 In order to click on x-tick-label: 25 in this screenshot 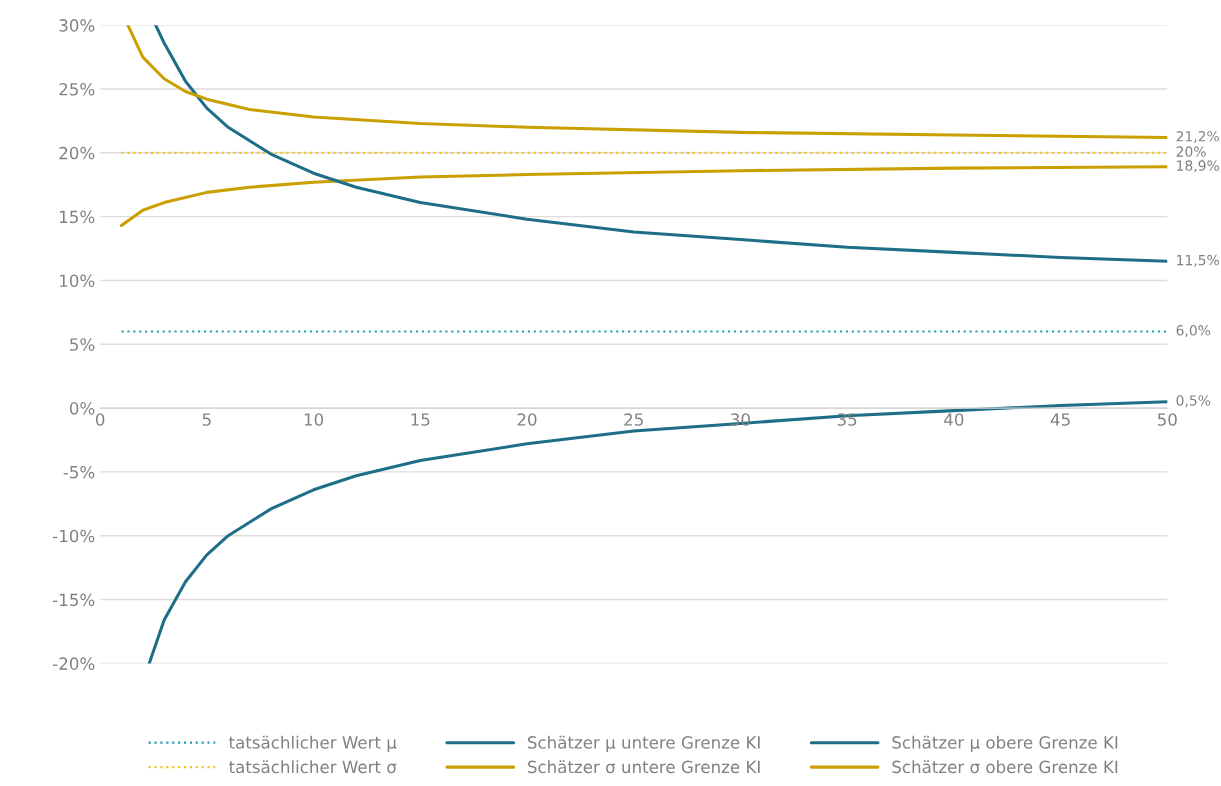, I will do `click(633, 419)`.